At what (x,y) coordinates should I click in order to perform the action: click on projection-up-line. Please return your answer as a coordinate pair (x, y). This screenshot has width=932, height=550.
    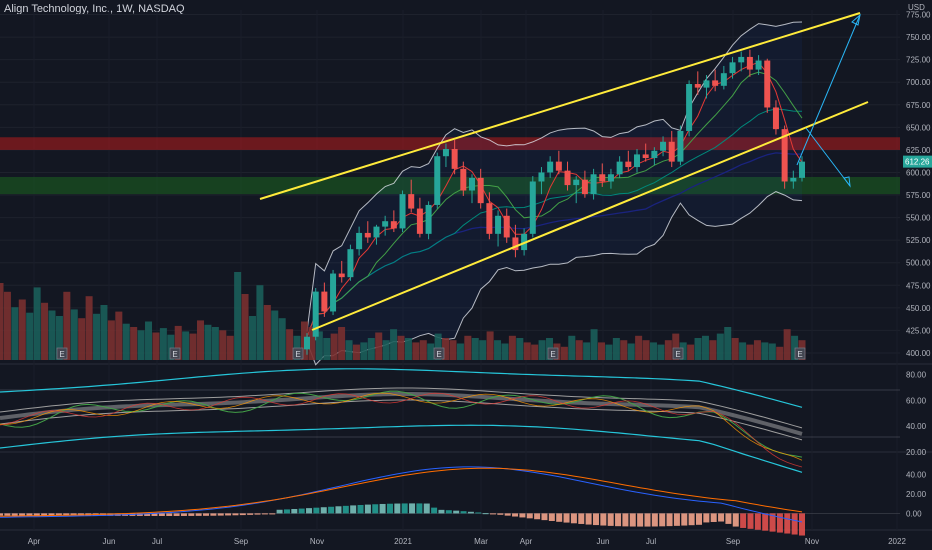
    Looking at the image, I should click on (828, 90).